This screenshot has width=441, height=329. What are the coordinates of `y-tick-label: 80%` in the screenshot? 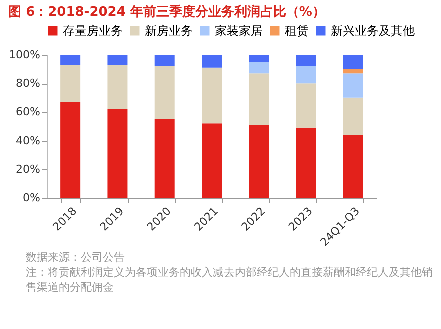 It's located at (28, 83).